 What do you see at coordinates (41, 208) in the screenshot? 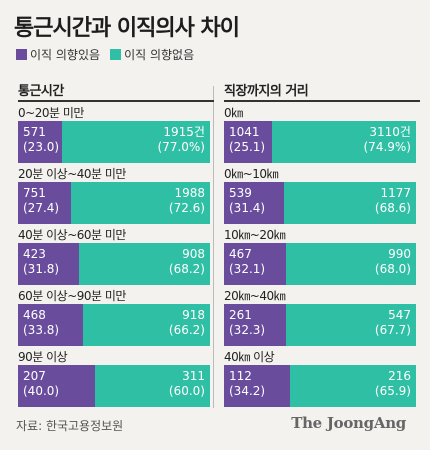
I see `percent-label: (27.4)` at bounding box center [41, 208].